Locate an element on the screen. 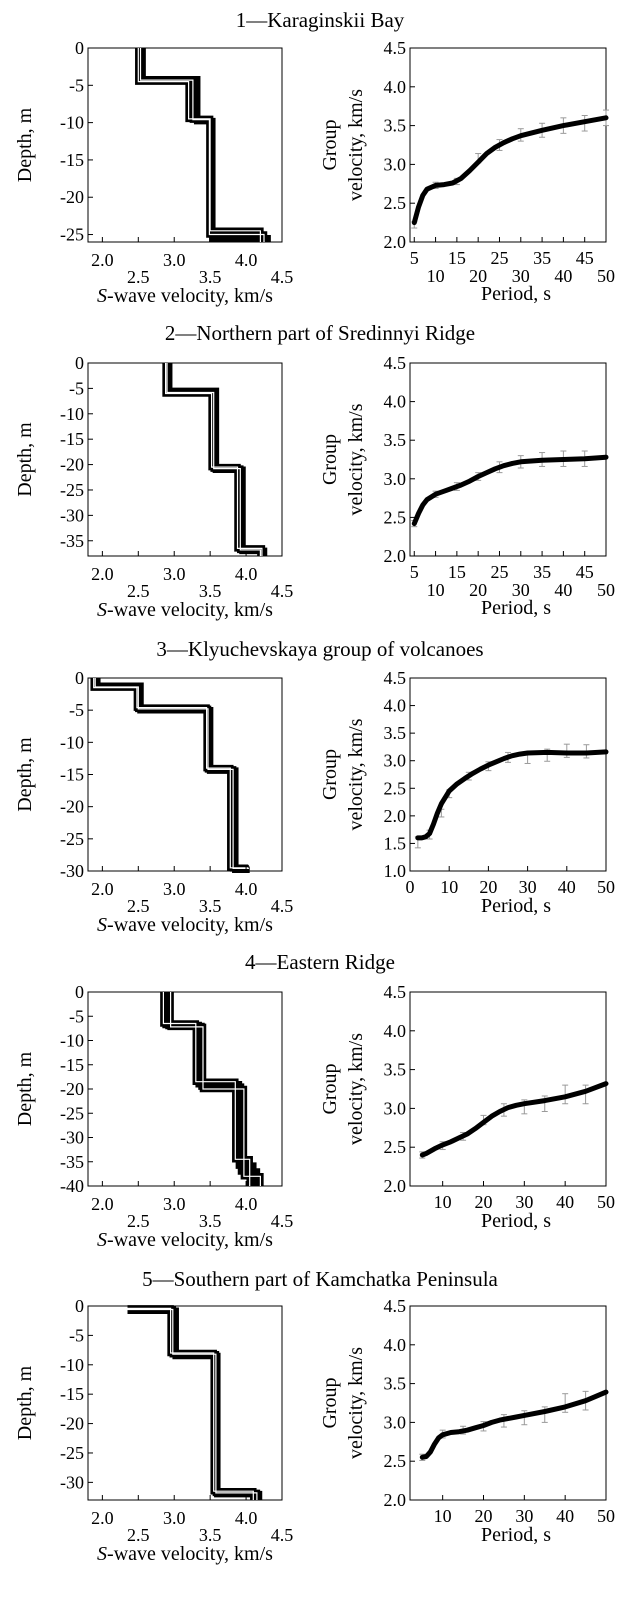 The image size is (639, 1611). dispersion-frame is located at coordinates (508, 774).